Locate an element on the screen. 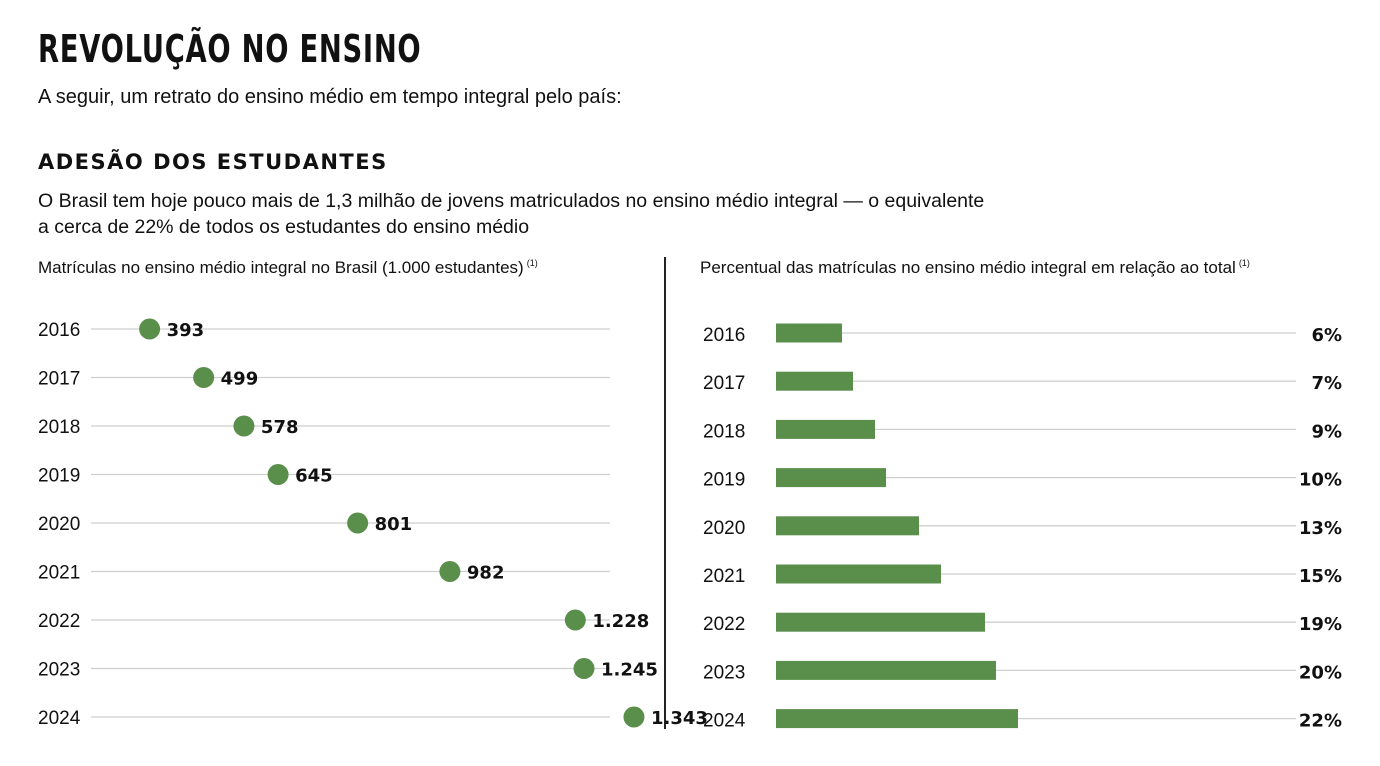 The width and height of the screenshot is (1380, 766). left-year-tick: 2018 is located at coordinates (59, 427).